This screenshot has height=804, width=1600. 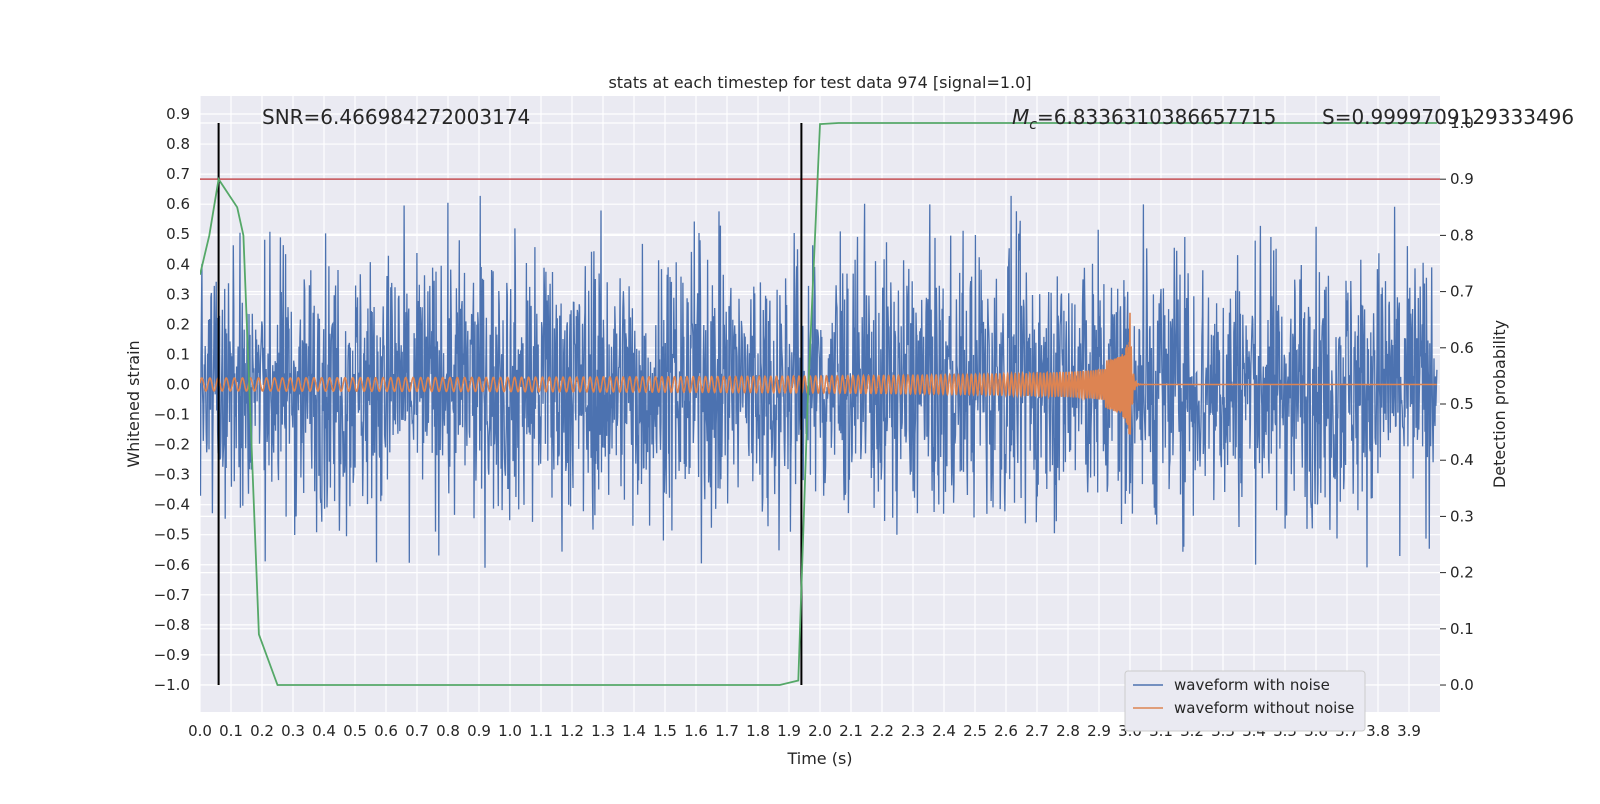 I want to click on y-tick-label: 0.1, so click(x=178, y=354).